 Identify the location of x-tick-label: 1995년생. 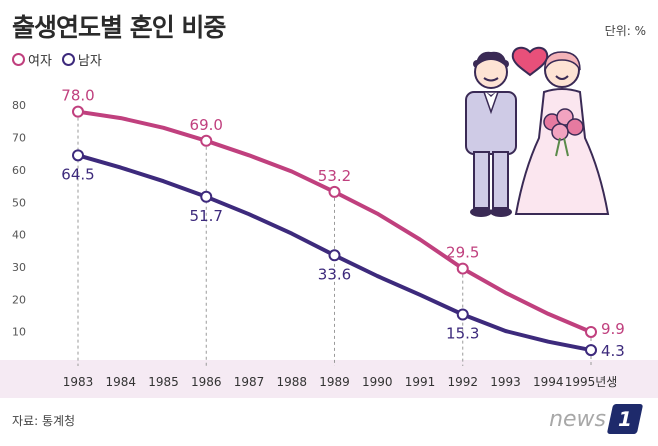
(591, 382).